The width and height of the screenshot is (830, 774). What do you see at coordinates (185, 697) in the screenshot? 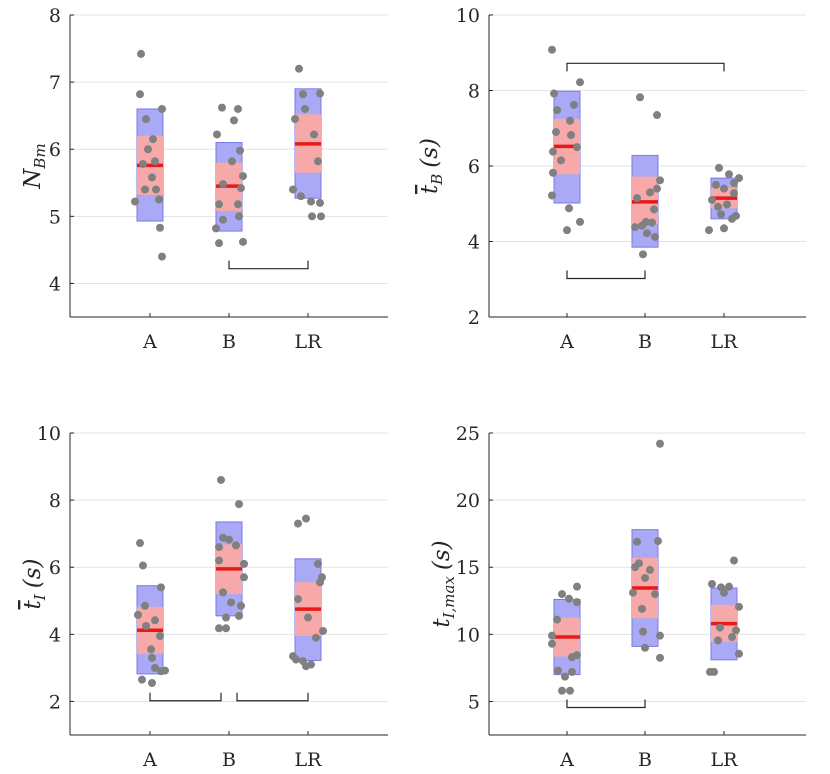
I see `significance-bracket` at bounding box center [185, 697].